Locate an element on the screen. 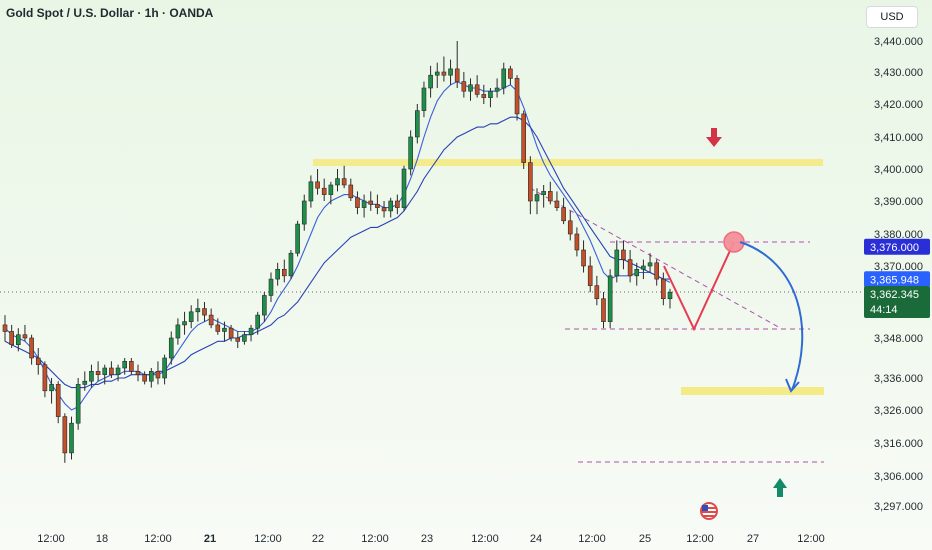 Image resolution: width=932 pixels, height=550 pixels. price-tick-label: 3,440.000 is located at coordinates (898, 42).